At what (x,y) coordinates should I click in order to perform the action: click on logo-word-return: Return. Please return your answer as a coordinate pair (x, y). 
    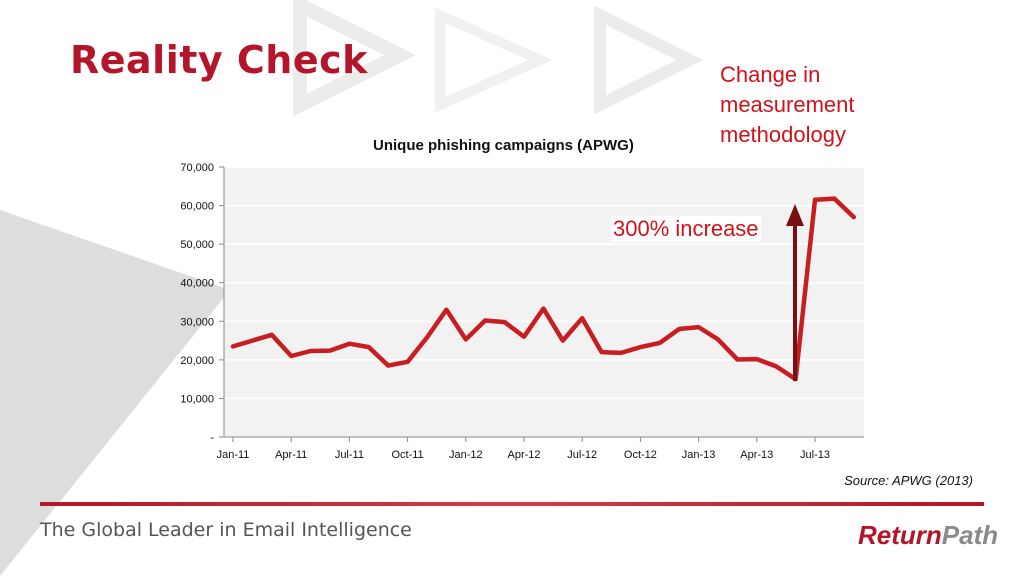
    Looking at the image, I should click on (900, 535).